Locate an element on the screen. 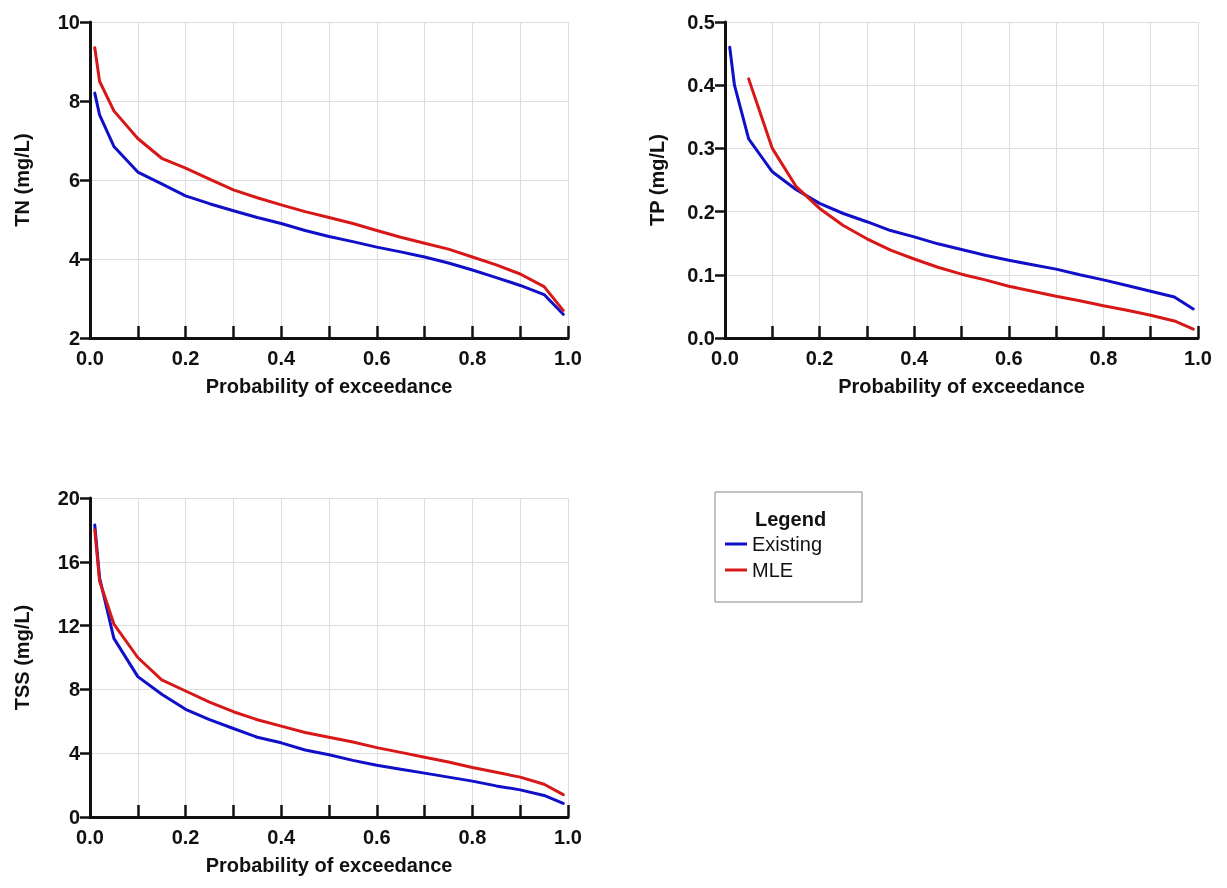  y-tick-label: 10 is located at coordinates (68, 22).